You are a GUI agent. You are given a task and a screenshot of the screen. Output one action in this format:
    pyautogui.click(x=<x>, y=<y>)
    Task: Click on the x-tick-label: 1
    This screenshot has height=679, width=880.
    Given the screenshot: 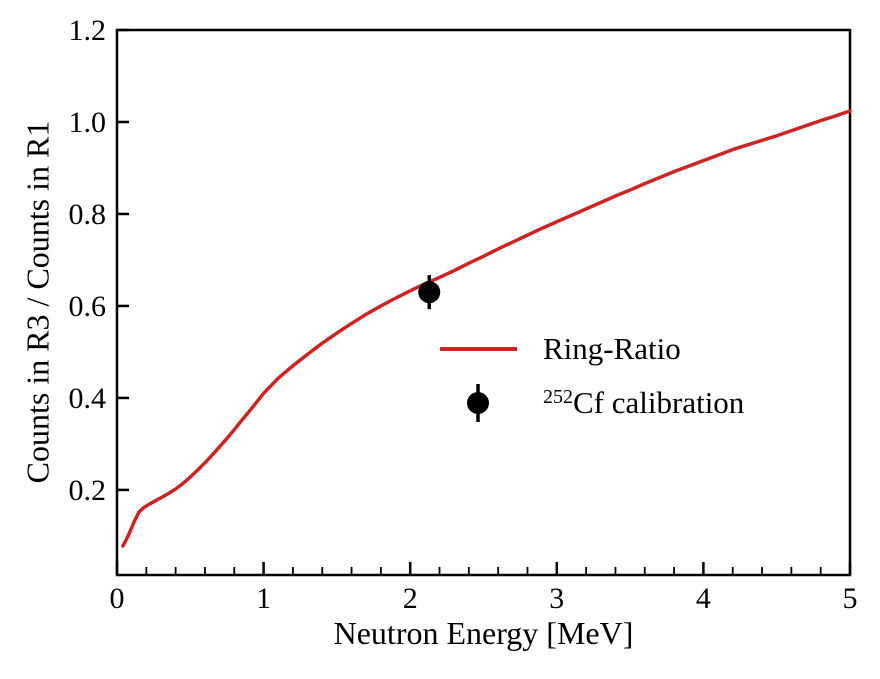 What is the action you would take?
    pyautogui.click(x=263, y=598)
    